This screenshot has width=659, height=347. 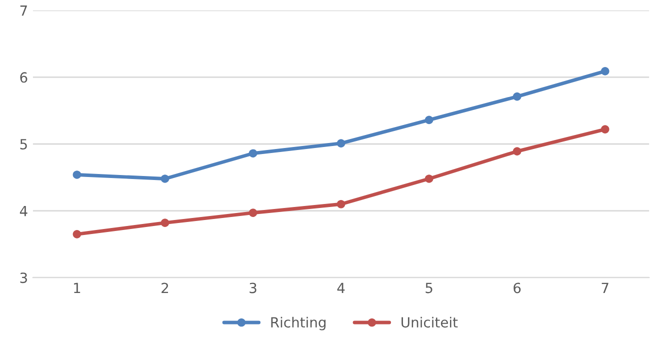 I want to click on y-tick-label: 4, so click(x=24, y=211).